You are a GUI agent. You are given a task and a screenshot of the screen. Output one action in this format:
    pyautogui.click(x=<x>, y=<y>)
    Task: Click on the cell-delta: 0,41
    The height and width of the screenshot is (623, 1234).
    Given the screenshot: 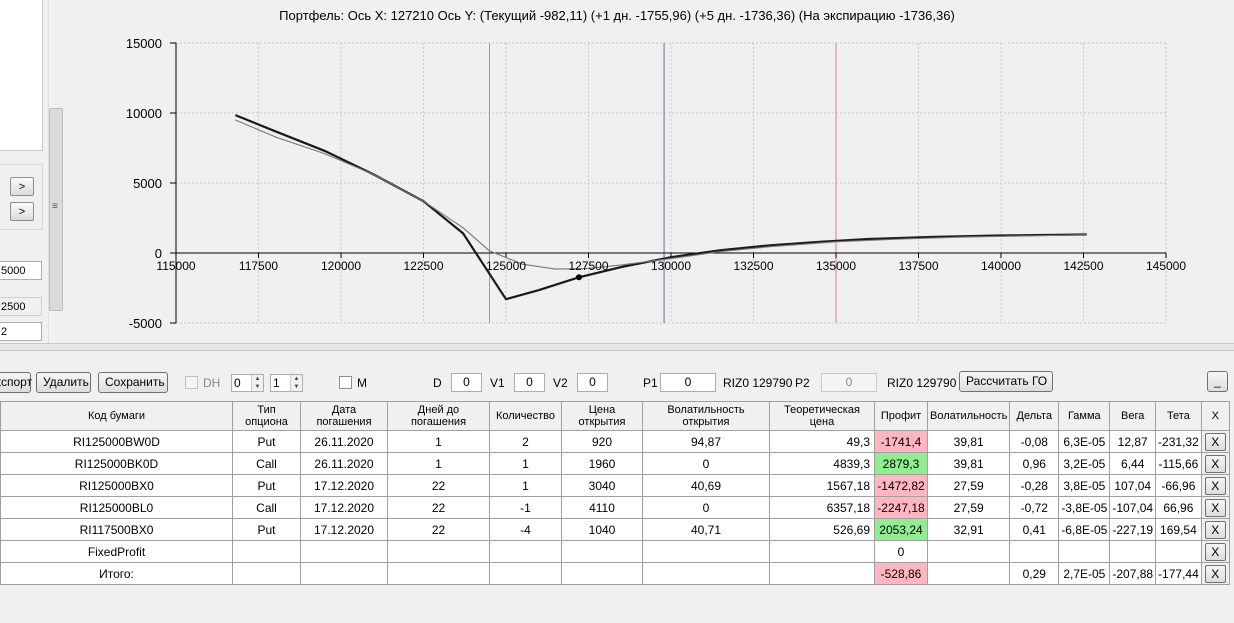 What is the action you would take?
    pyautogui.click(x=1034, y=529)
    